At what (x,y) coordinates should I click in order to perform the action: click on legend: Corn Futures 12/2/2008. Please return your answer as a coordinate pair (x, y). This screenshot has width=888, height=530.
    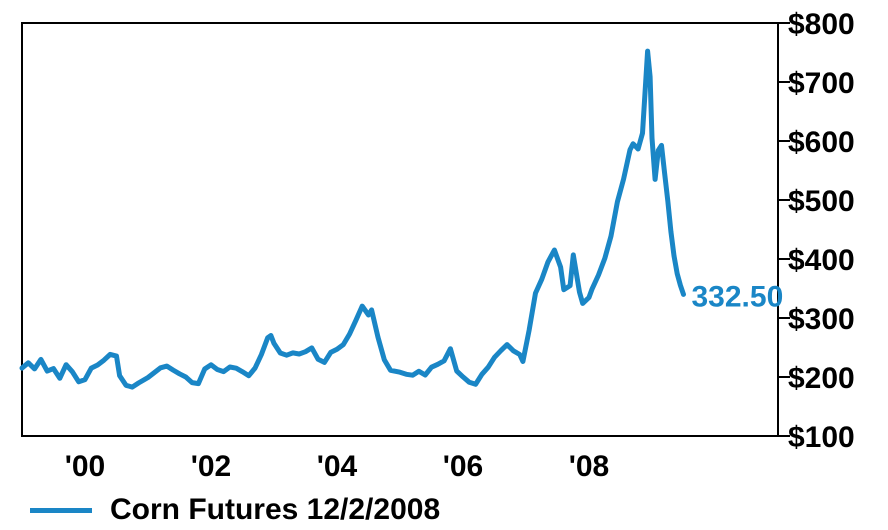
    Looking at the image, I should click on (235, 510).